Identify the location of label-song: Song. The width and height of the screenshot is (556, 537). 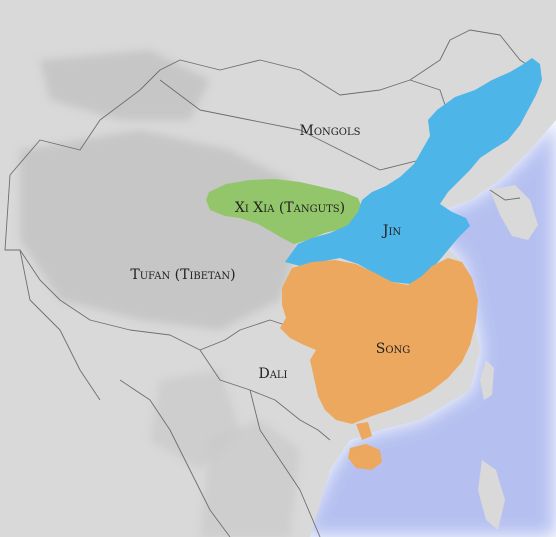
(393, 349).